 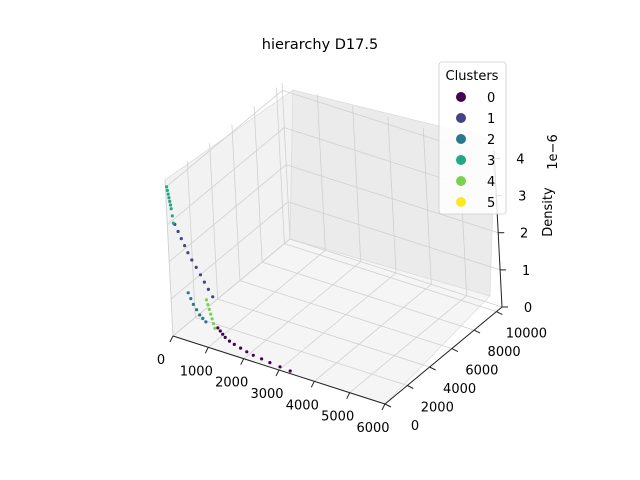 I want to click on z-axis-label: Density, so click(x=548, y=212).